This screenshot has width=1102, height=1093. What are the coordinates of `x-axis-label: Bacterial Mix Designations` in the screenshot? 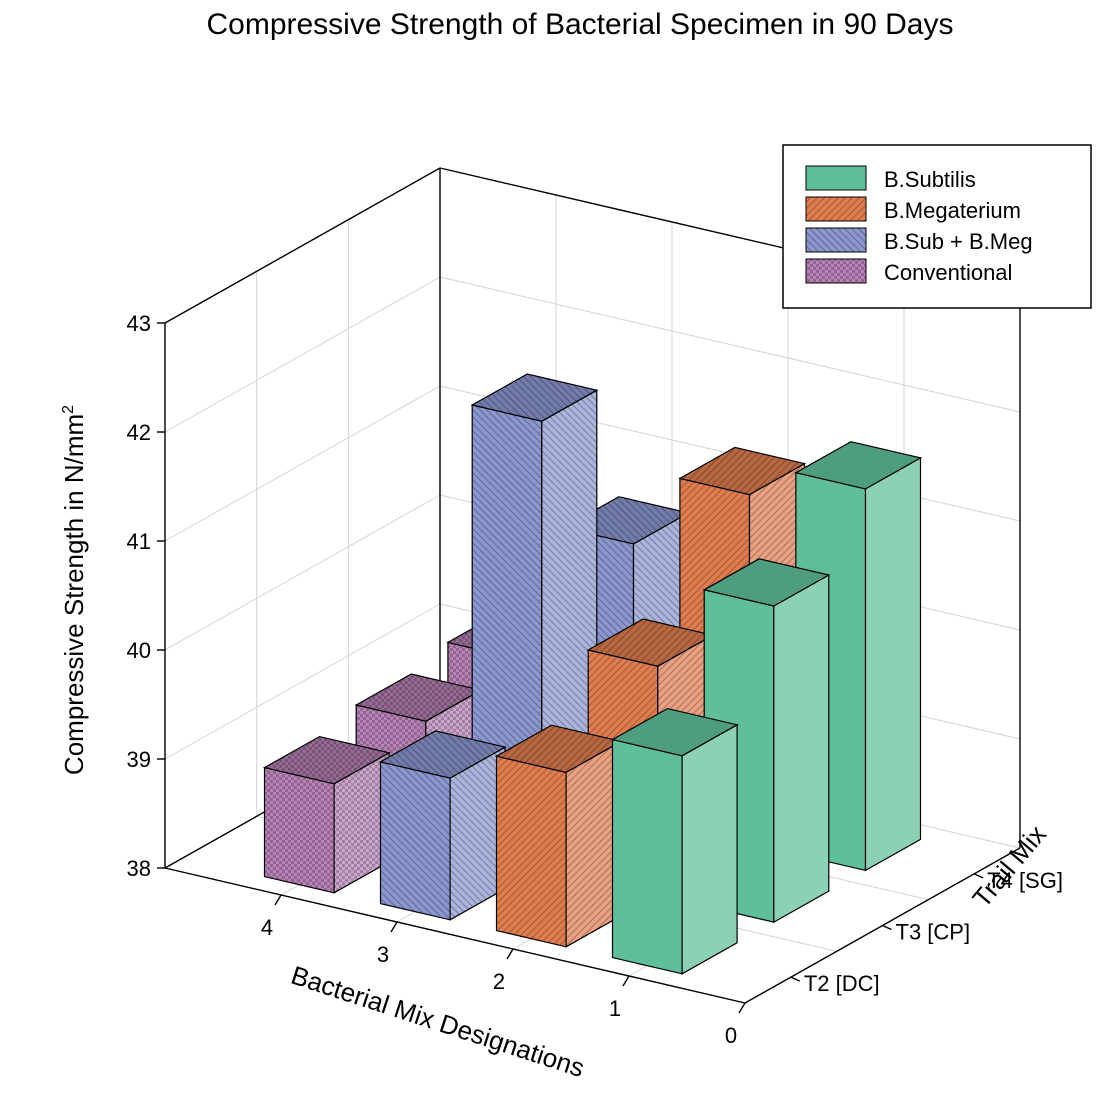 It's located at (437, 1021).